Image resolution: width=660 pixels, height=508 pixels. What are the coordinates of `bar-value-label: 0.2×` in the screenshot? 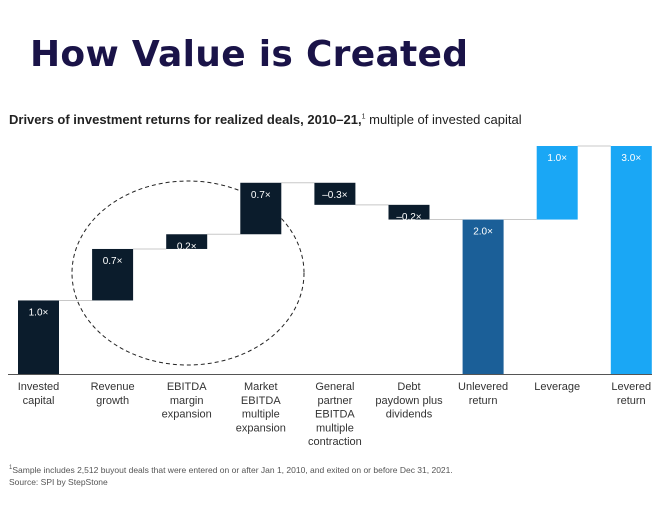 It's located at (187, 246).